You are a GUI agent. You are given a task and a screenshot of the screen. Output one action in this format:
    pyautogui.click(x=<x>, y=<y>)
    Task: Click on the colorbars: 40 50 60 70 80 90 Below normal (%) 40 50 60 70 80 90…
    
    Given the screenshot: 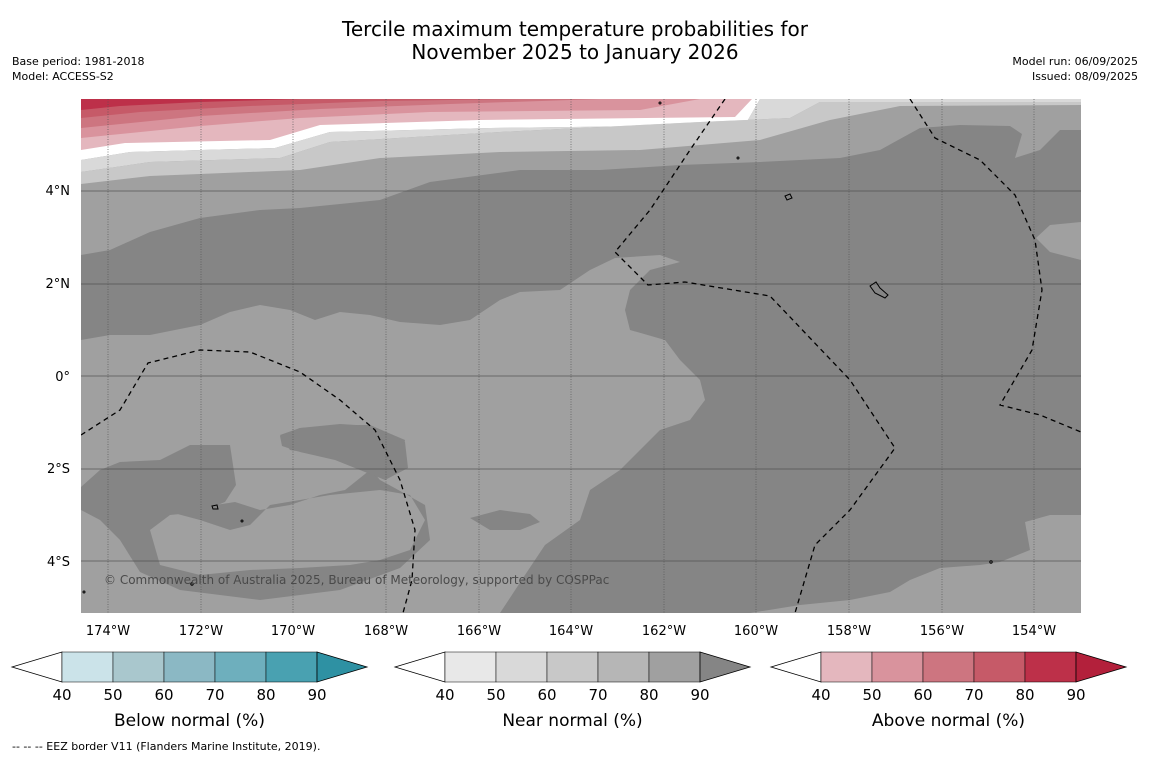 What is the action you would take?
    pyautogui.click(x=569, y=691)
    